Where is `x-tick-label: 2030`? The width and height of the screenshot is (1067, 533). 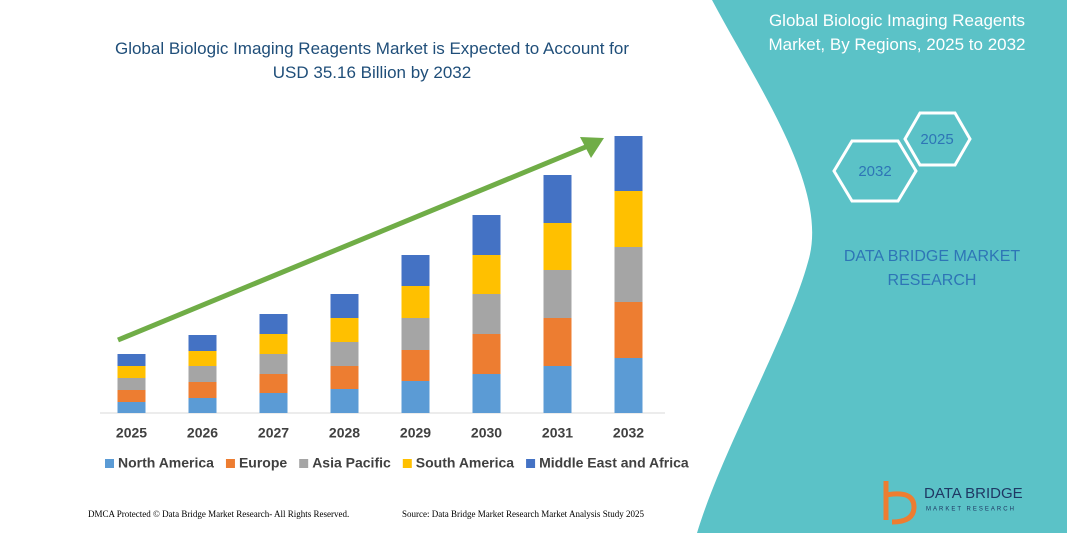 x-tick-label: 2030 is located at coordinates (486, 433).